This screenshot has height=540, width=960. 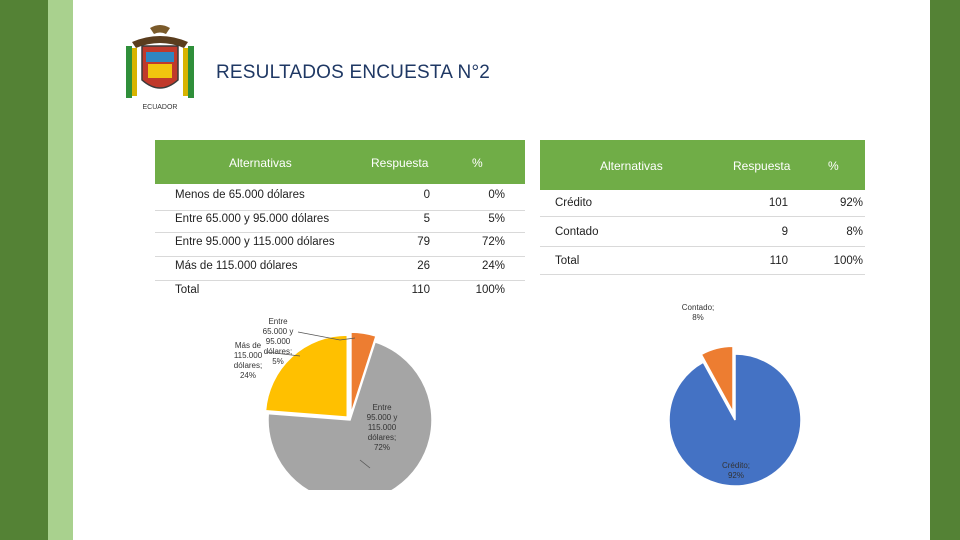 I want to click on table-row-pct: 72%, so click(x=493, y=242).